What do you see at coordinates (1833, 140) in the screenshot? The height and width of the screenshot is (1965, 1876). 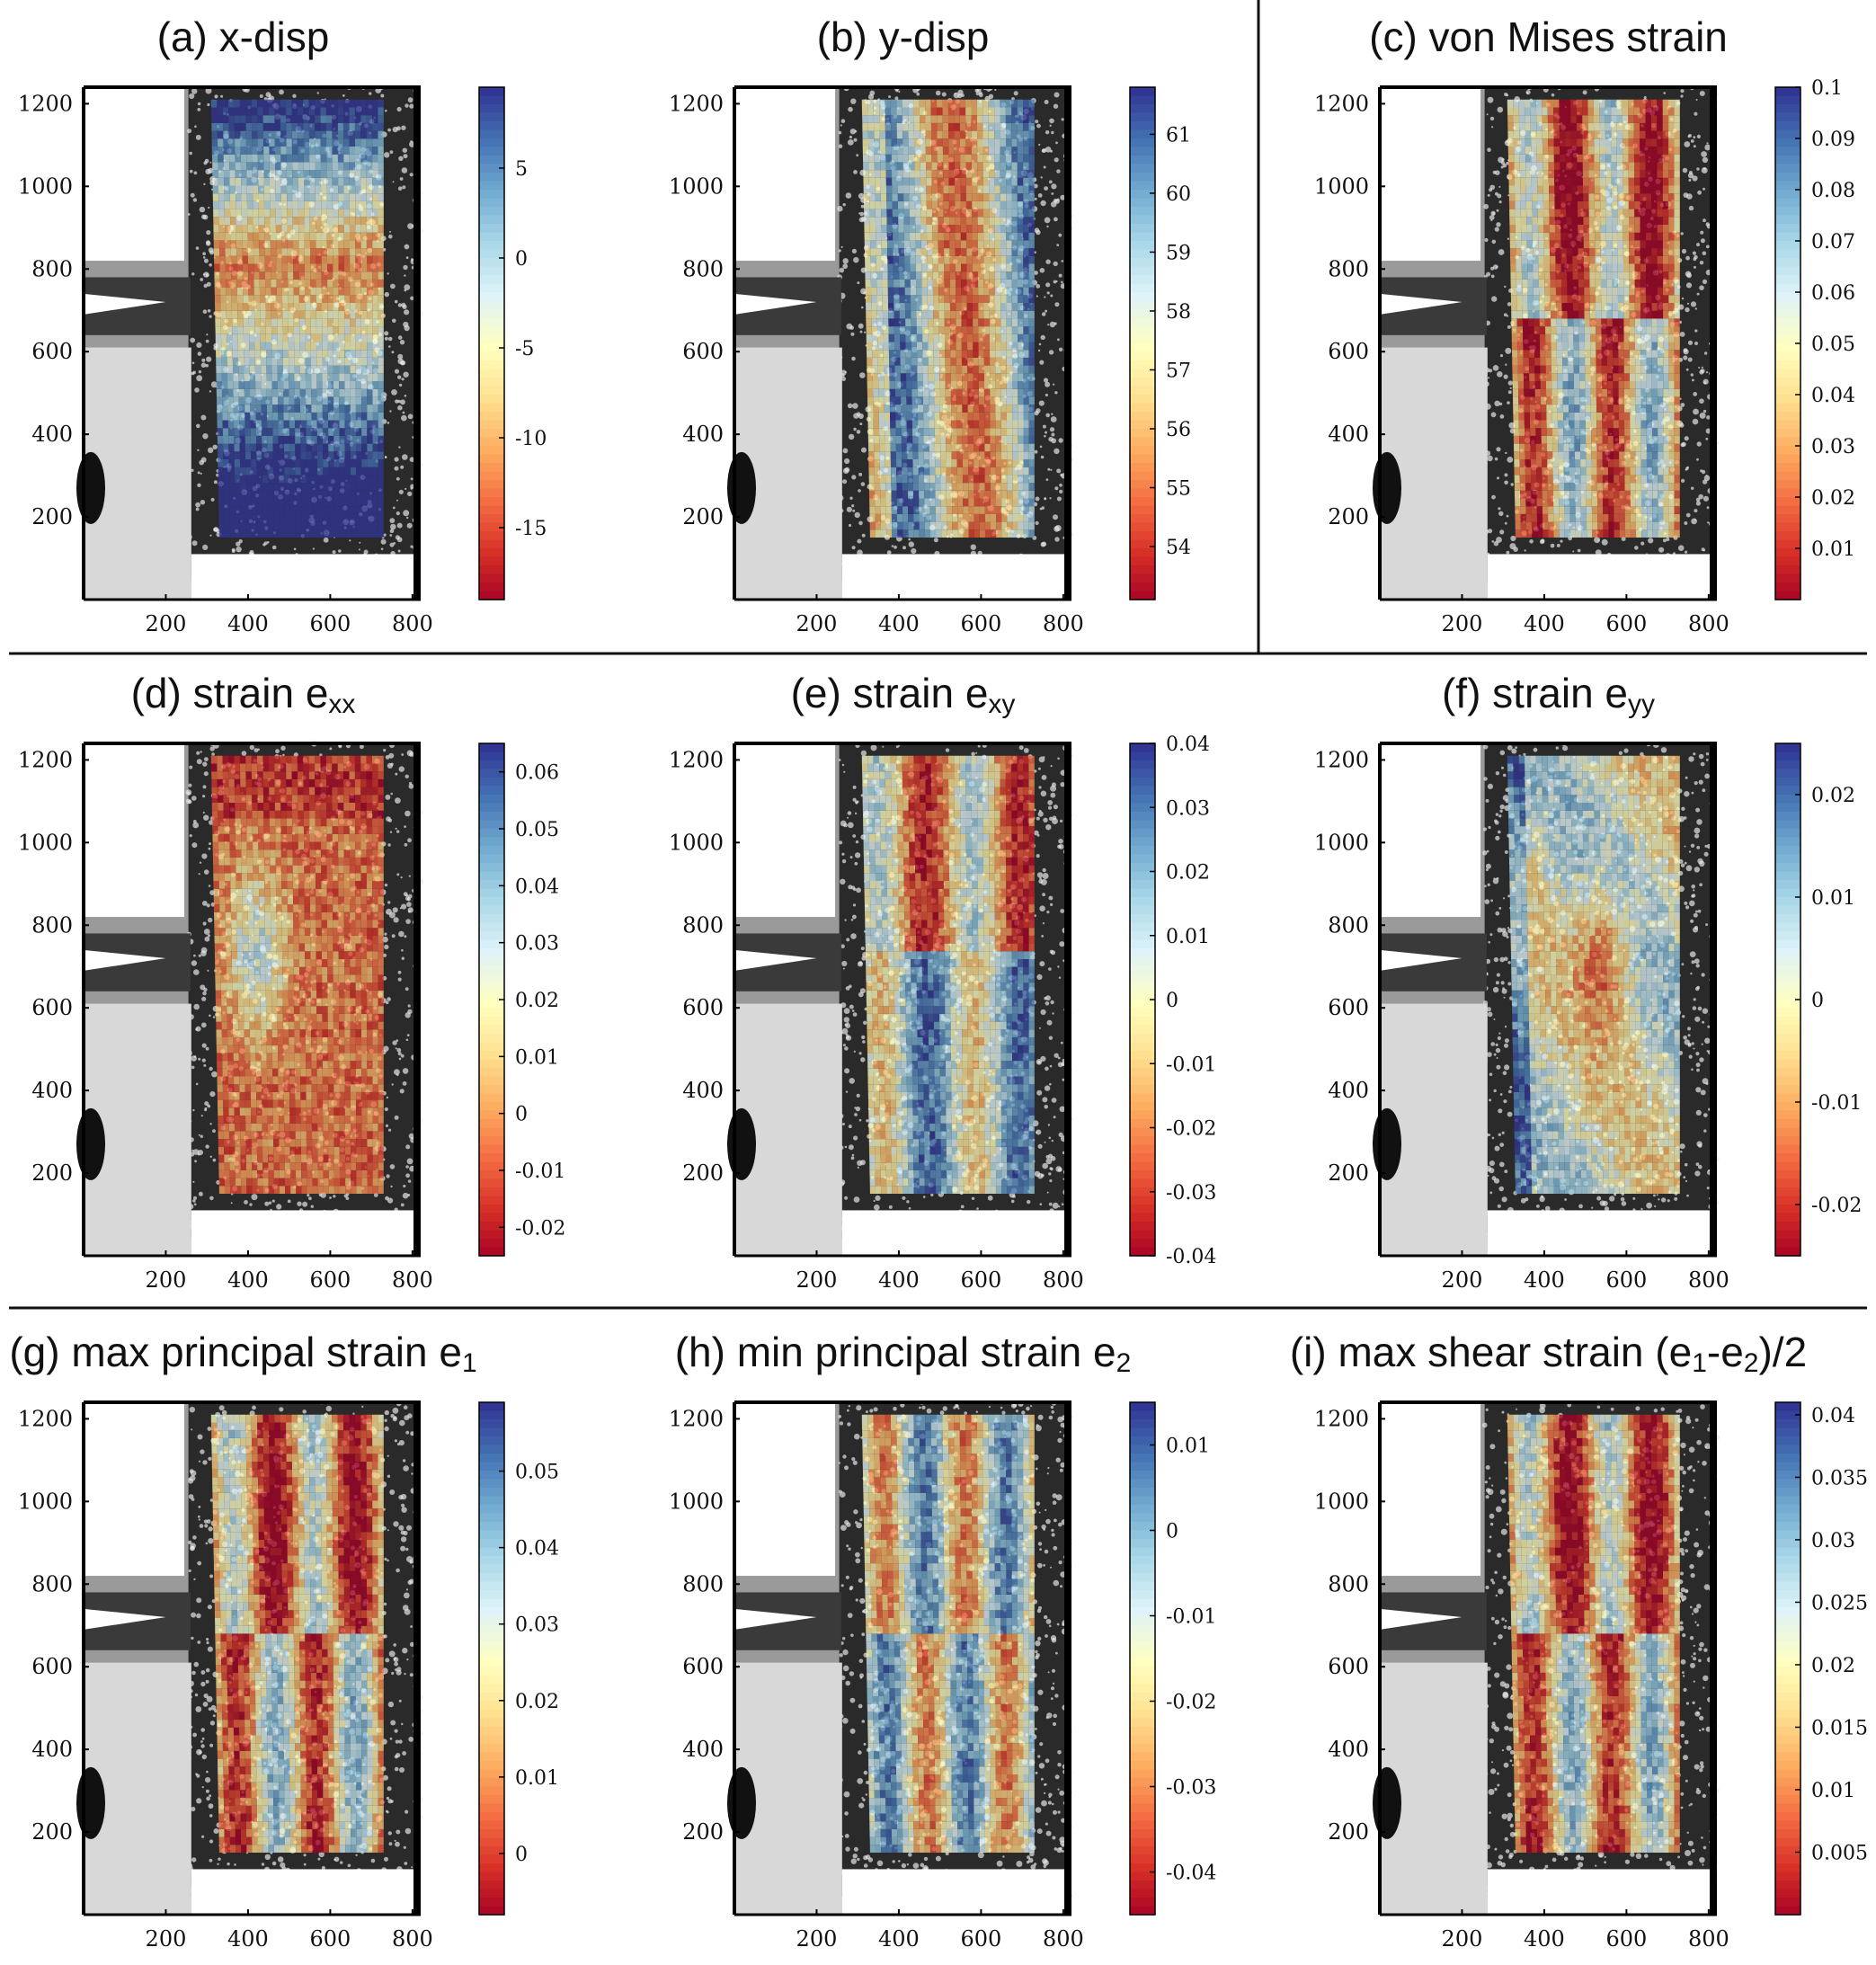 I see `colorbar-tick-label: 0.09` at bounding box center [1833, 140].